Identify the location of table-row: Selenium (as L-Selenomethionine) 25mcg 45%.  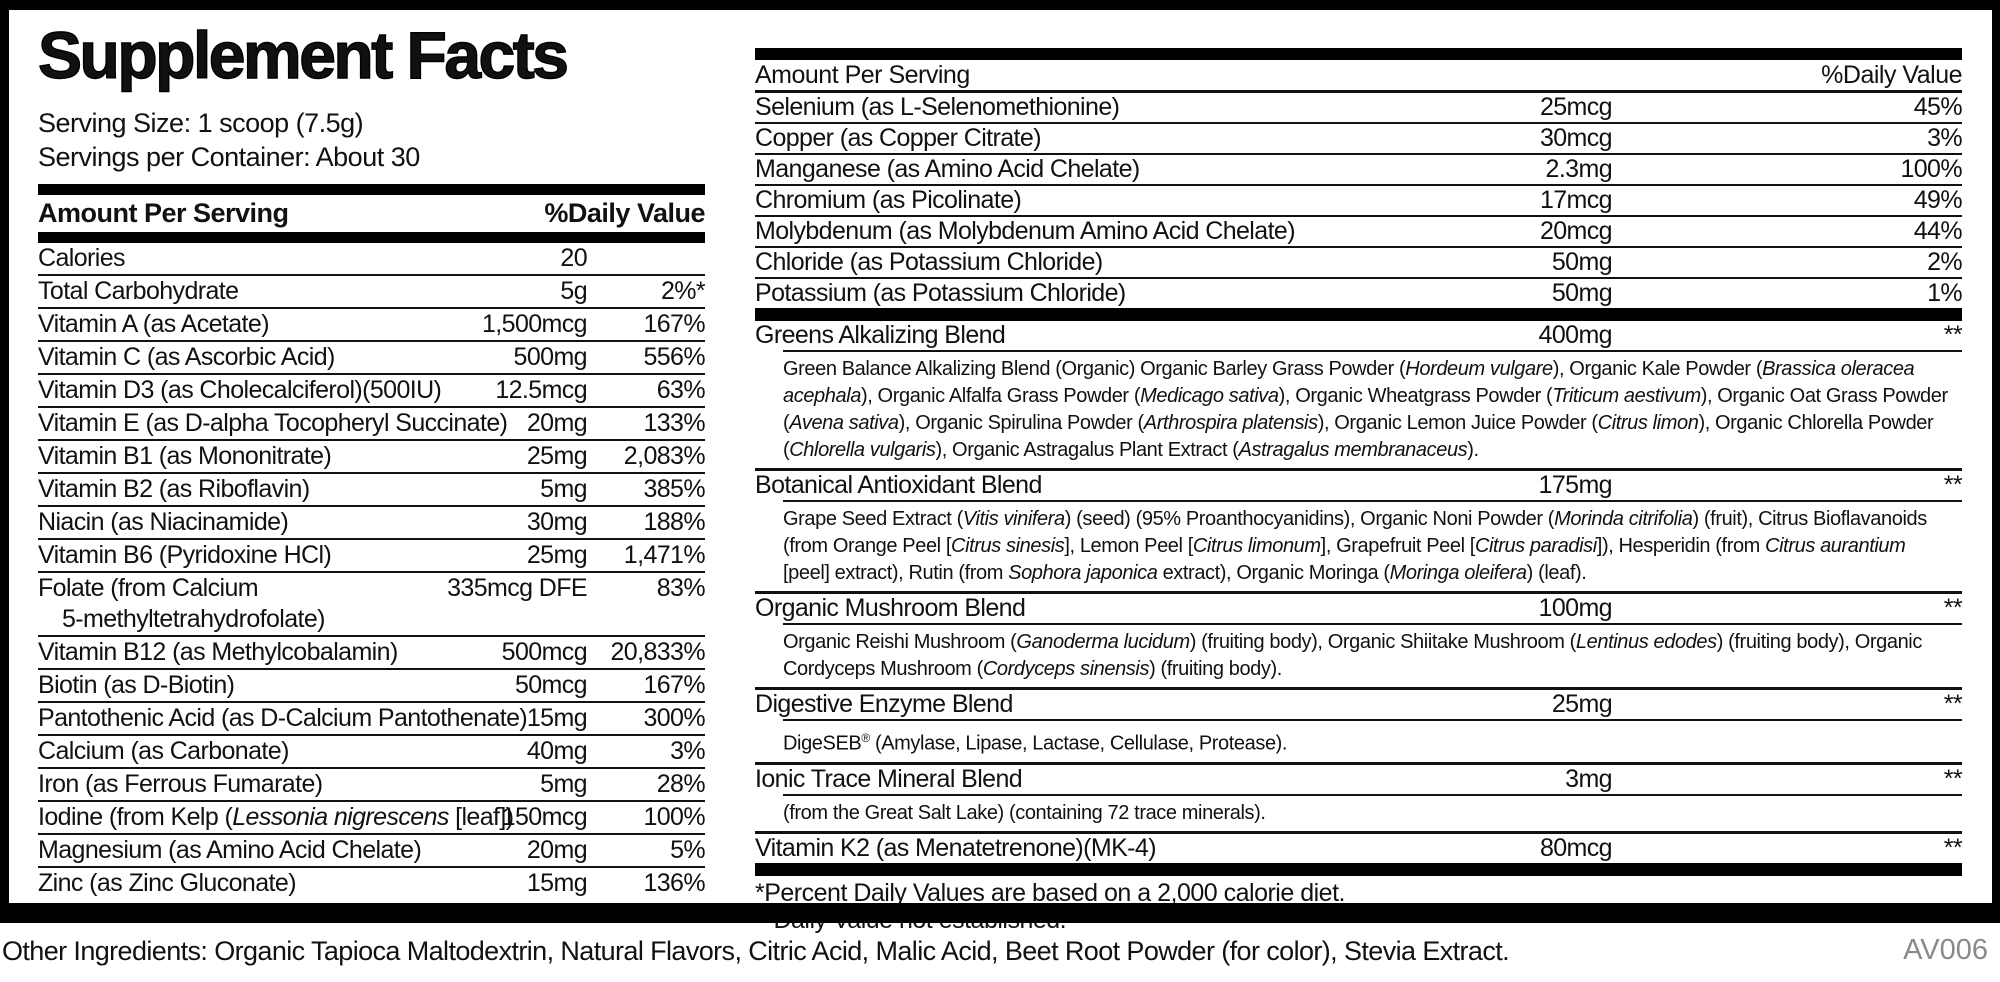
(1359, 108).